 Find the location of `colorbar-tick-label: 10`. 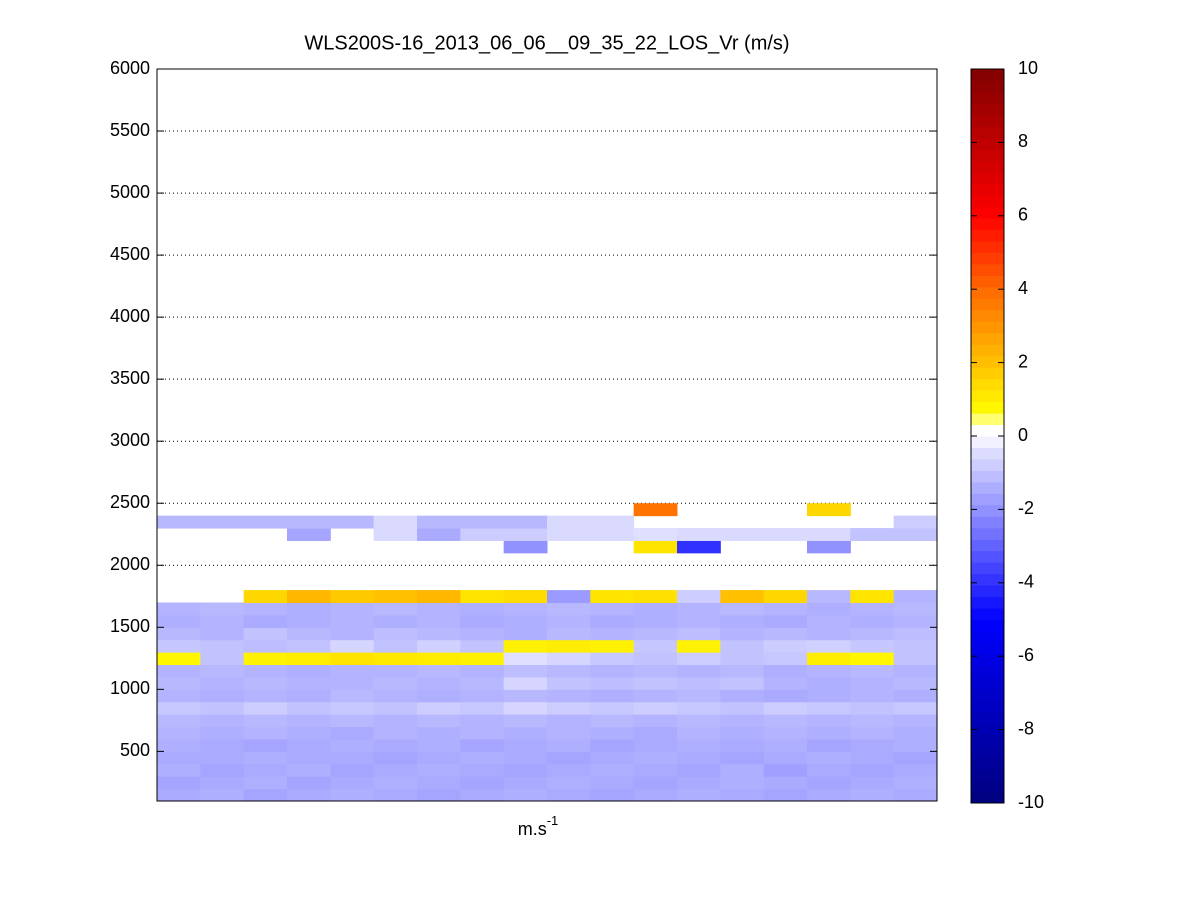

colorbar-tick-label: 10 is located at coordinates (1028, 68).